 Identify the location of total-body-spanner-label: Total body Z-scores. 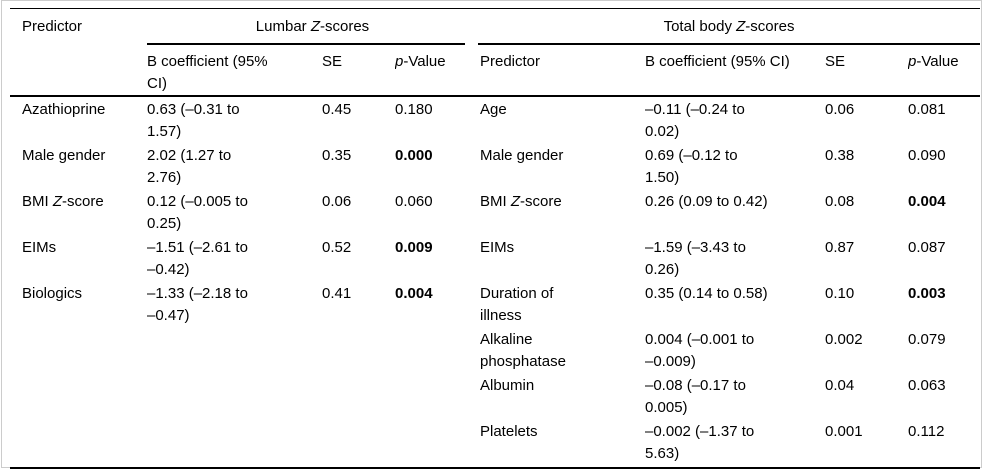
(729, 26).